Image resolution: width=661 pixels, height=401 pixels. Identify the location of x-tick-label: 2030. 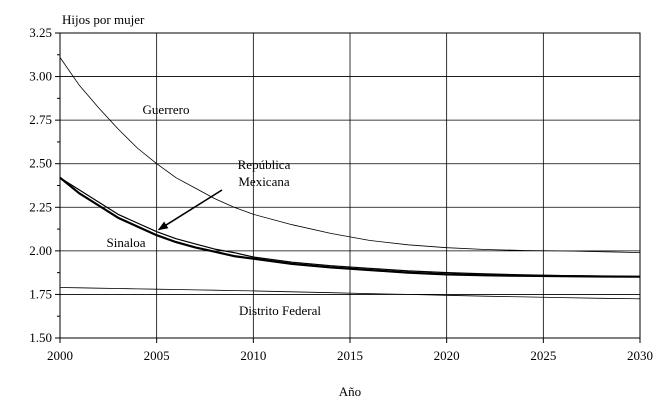
(640, 355).